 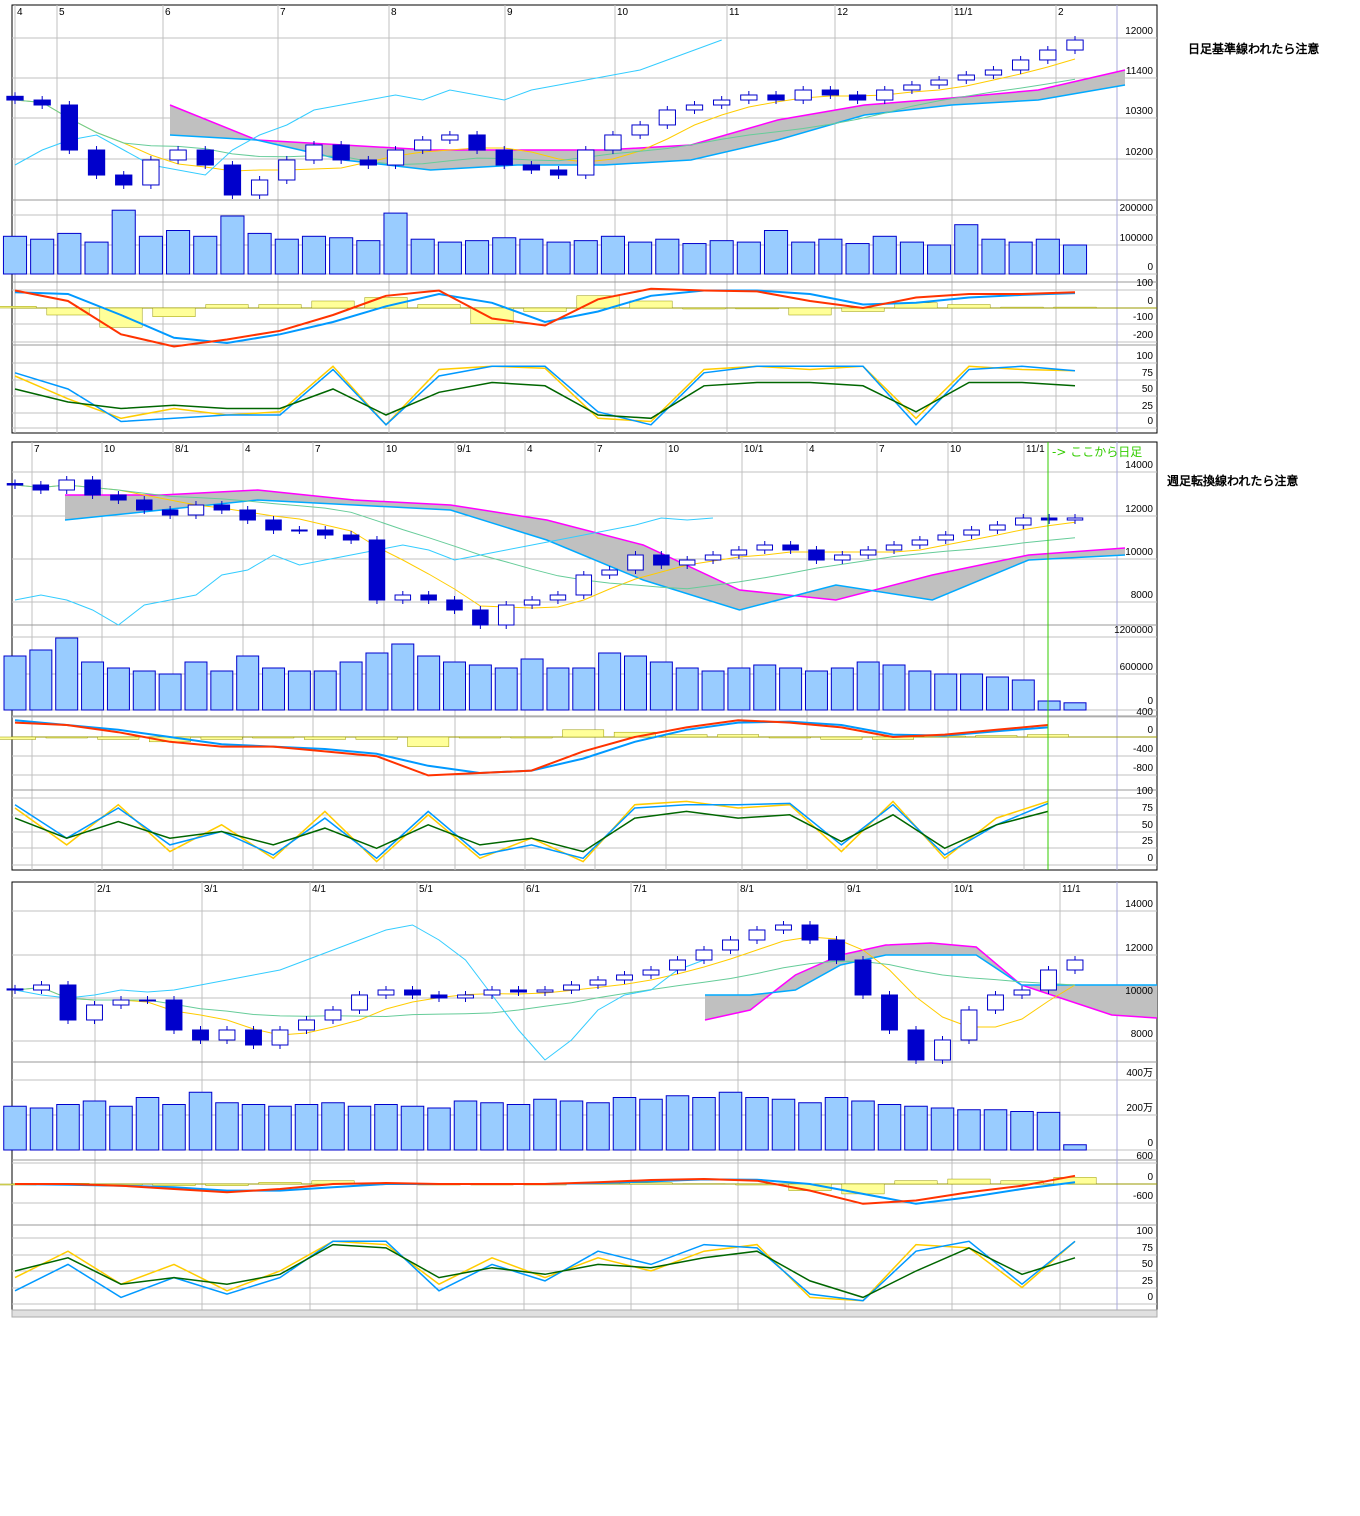 What do you see at coordinates (1061, 12) in the screenshot?
I see `x-tick-label: 2` at bounding box center [1061, 12].